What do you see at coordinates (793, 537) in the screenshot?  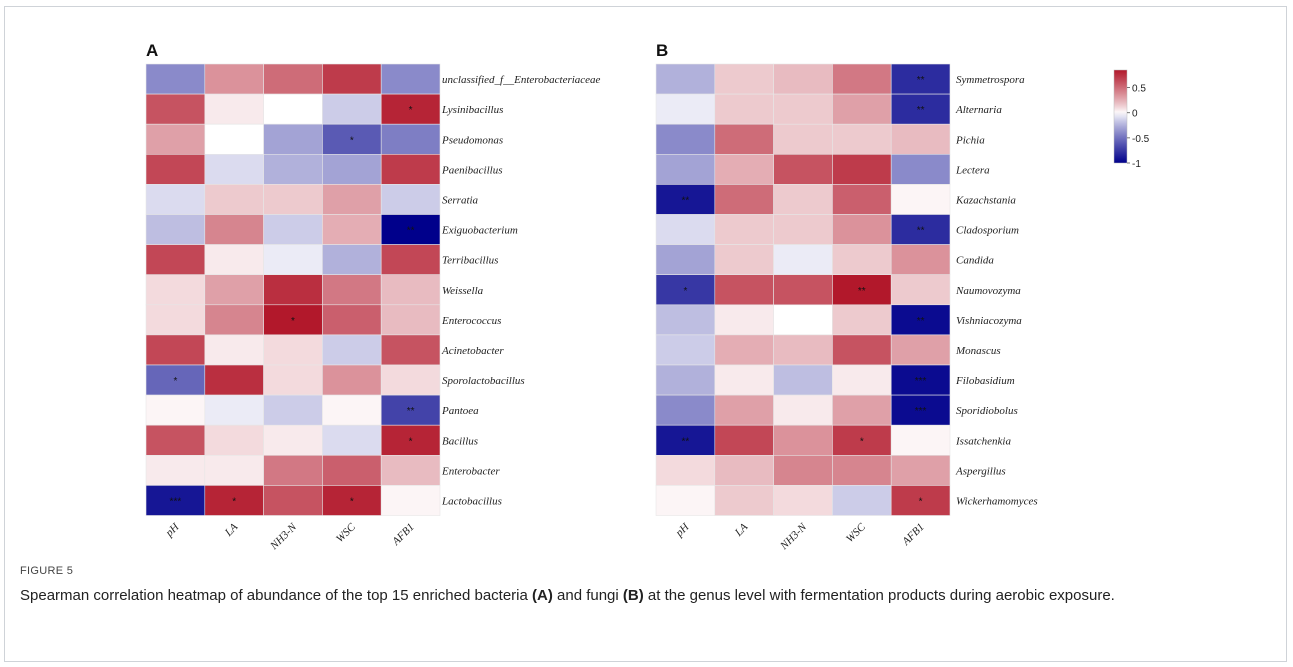 I see `column-label: NH3-N` at bounding box center [793, 537].